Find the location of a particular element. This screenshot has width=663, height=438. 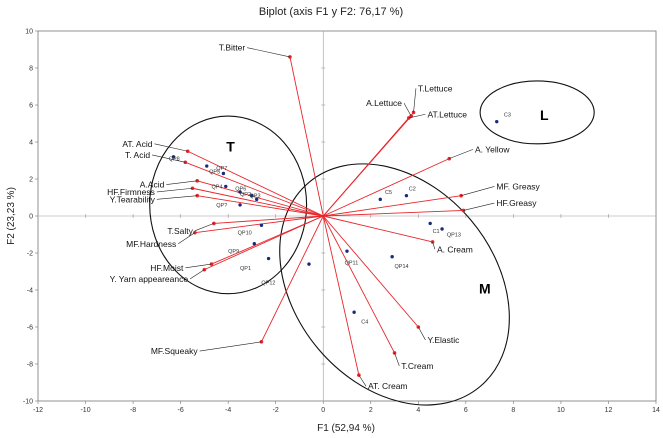

group-label: M is located at coordinates (485, 289).